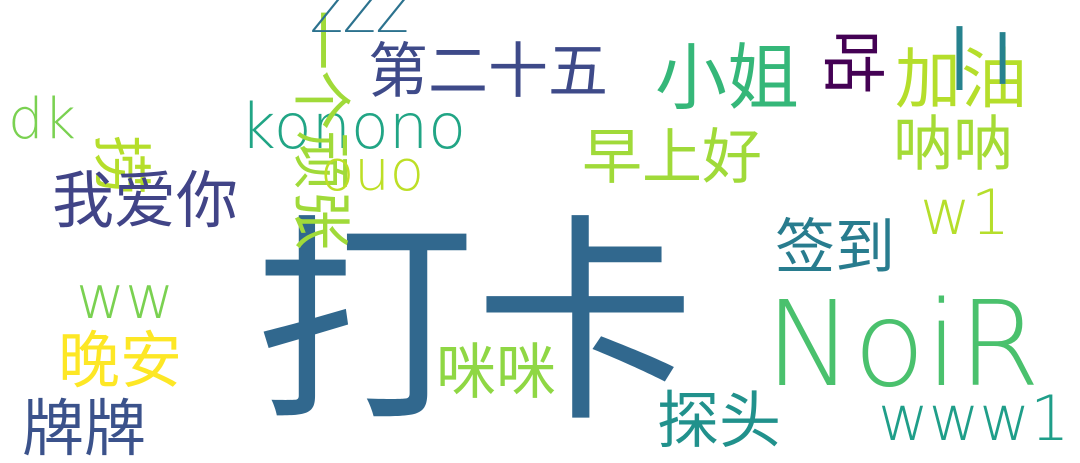  I want to click on cloud-word: 签到, so click(835, 248).